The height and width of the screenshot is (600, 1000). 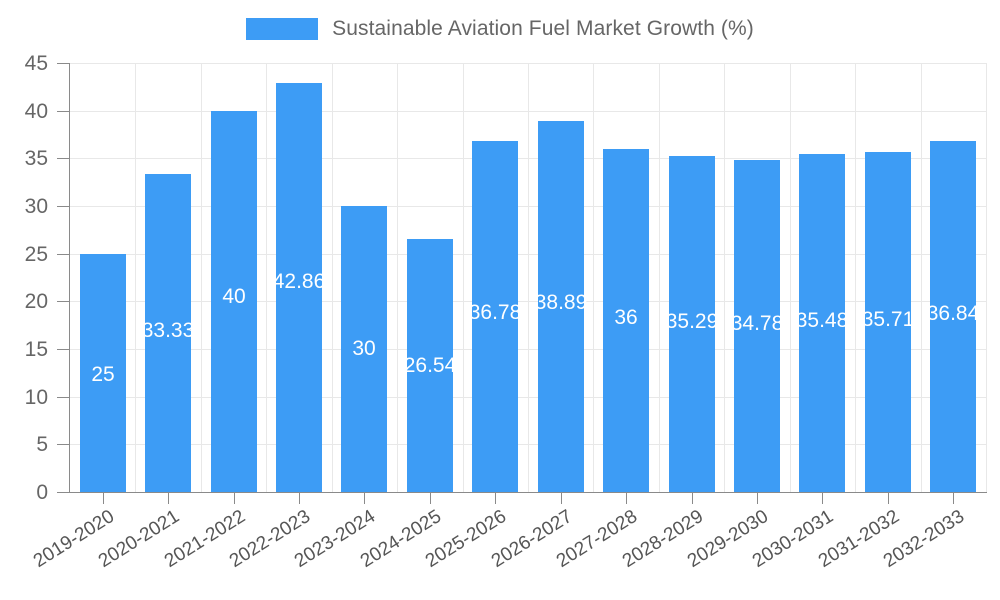 What do you see at coordinates (234, 296) in the screenshot?
I see `bar-value-label: 40` at bounding box center [234, 296].